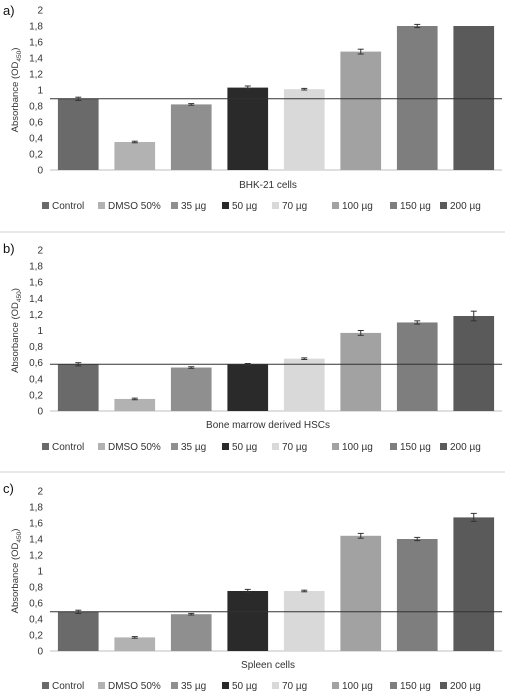 This screenshot has height=698, width=505. Describe the element at coordinates (268, 665) in the screenshot. I see `x-axis-title: Spleen cells` at that location.